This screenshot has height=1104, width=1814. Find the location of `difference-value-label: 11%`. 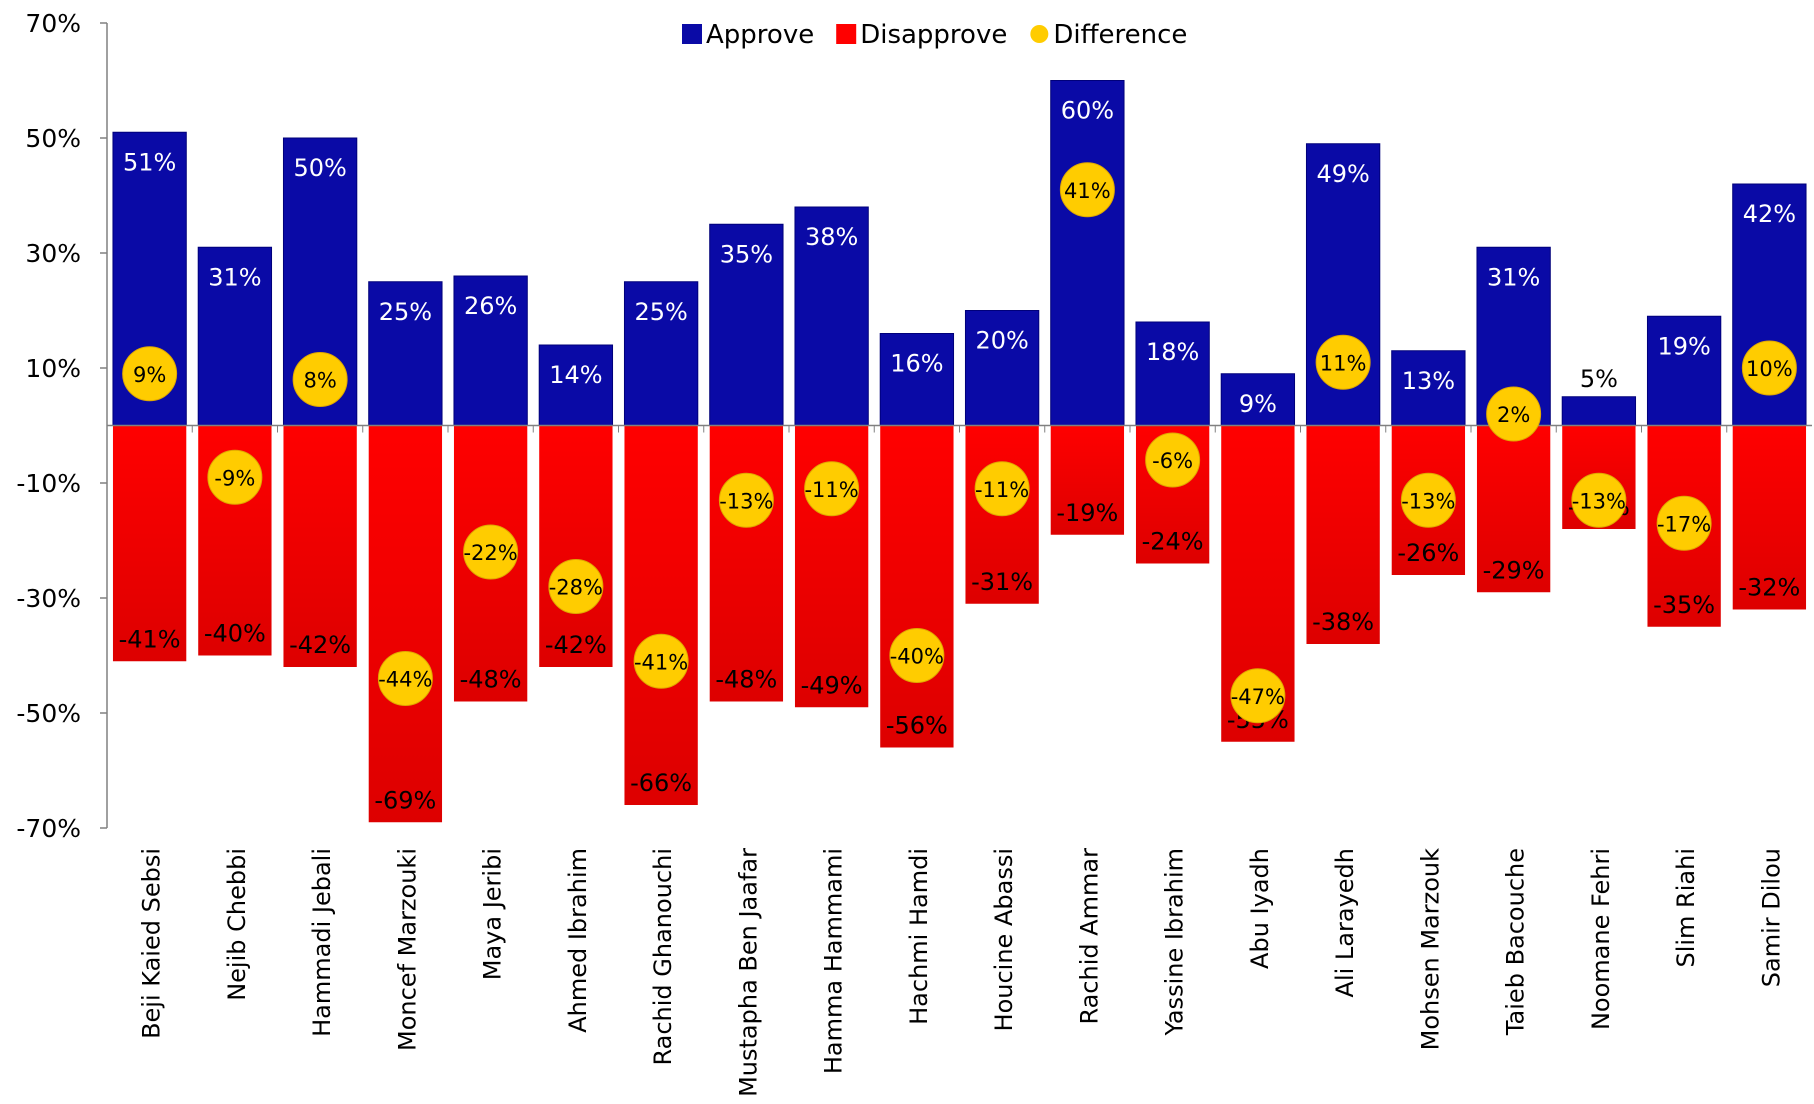

difference-value-label: 11% is located at coordinates (1343, 363).